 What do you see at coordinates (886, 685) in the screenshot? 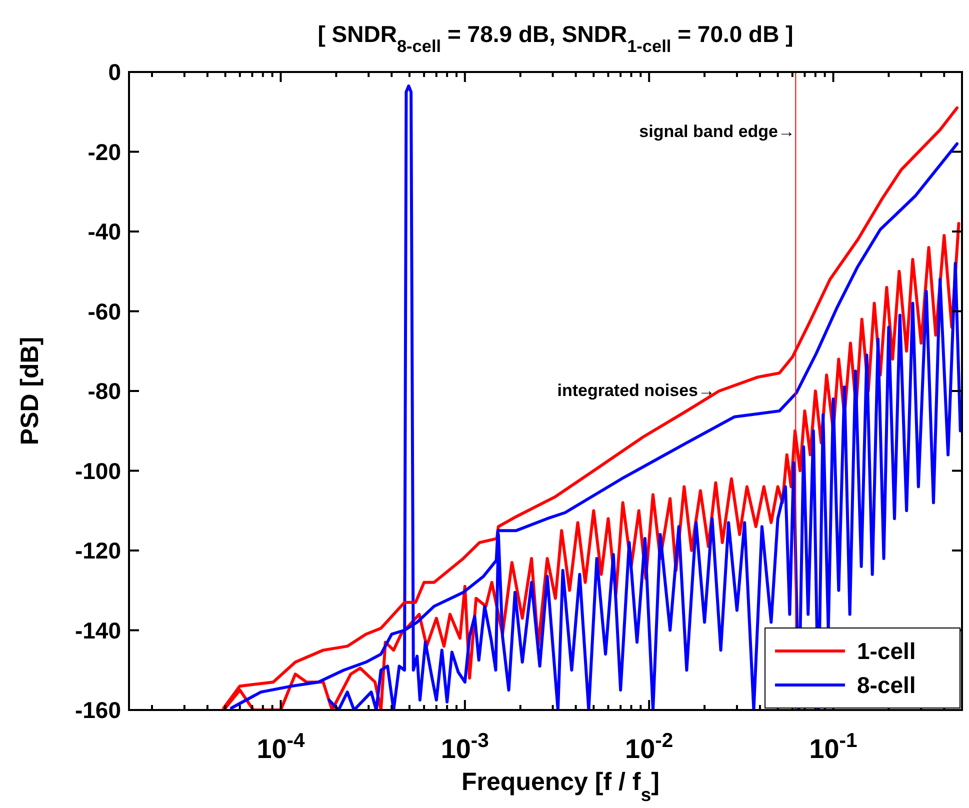
I see `legend-label: 8-cell` at bounding box center [886, 685].